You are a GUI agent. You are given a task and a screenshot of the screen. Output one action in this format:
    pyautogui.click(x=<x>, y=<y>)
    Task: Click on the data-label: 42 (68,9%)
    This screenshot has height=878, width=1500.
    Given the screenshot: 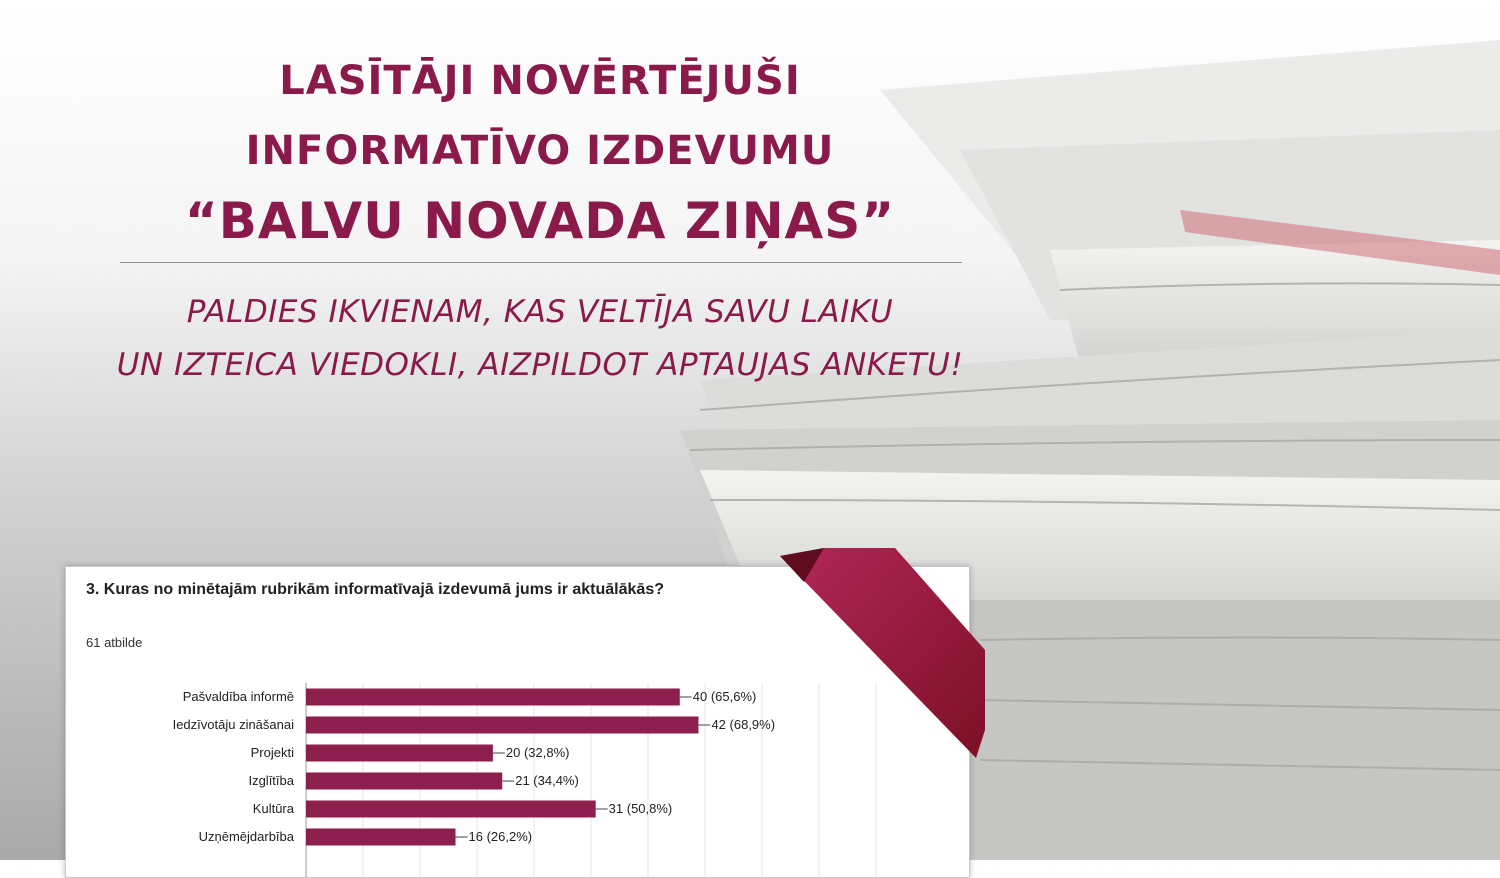 What is the action you would take?
    pyautogui.click(x=743, y=724)
    